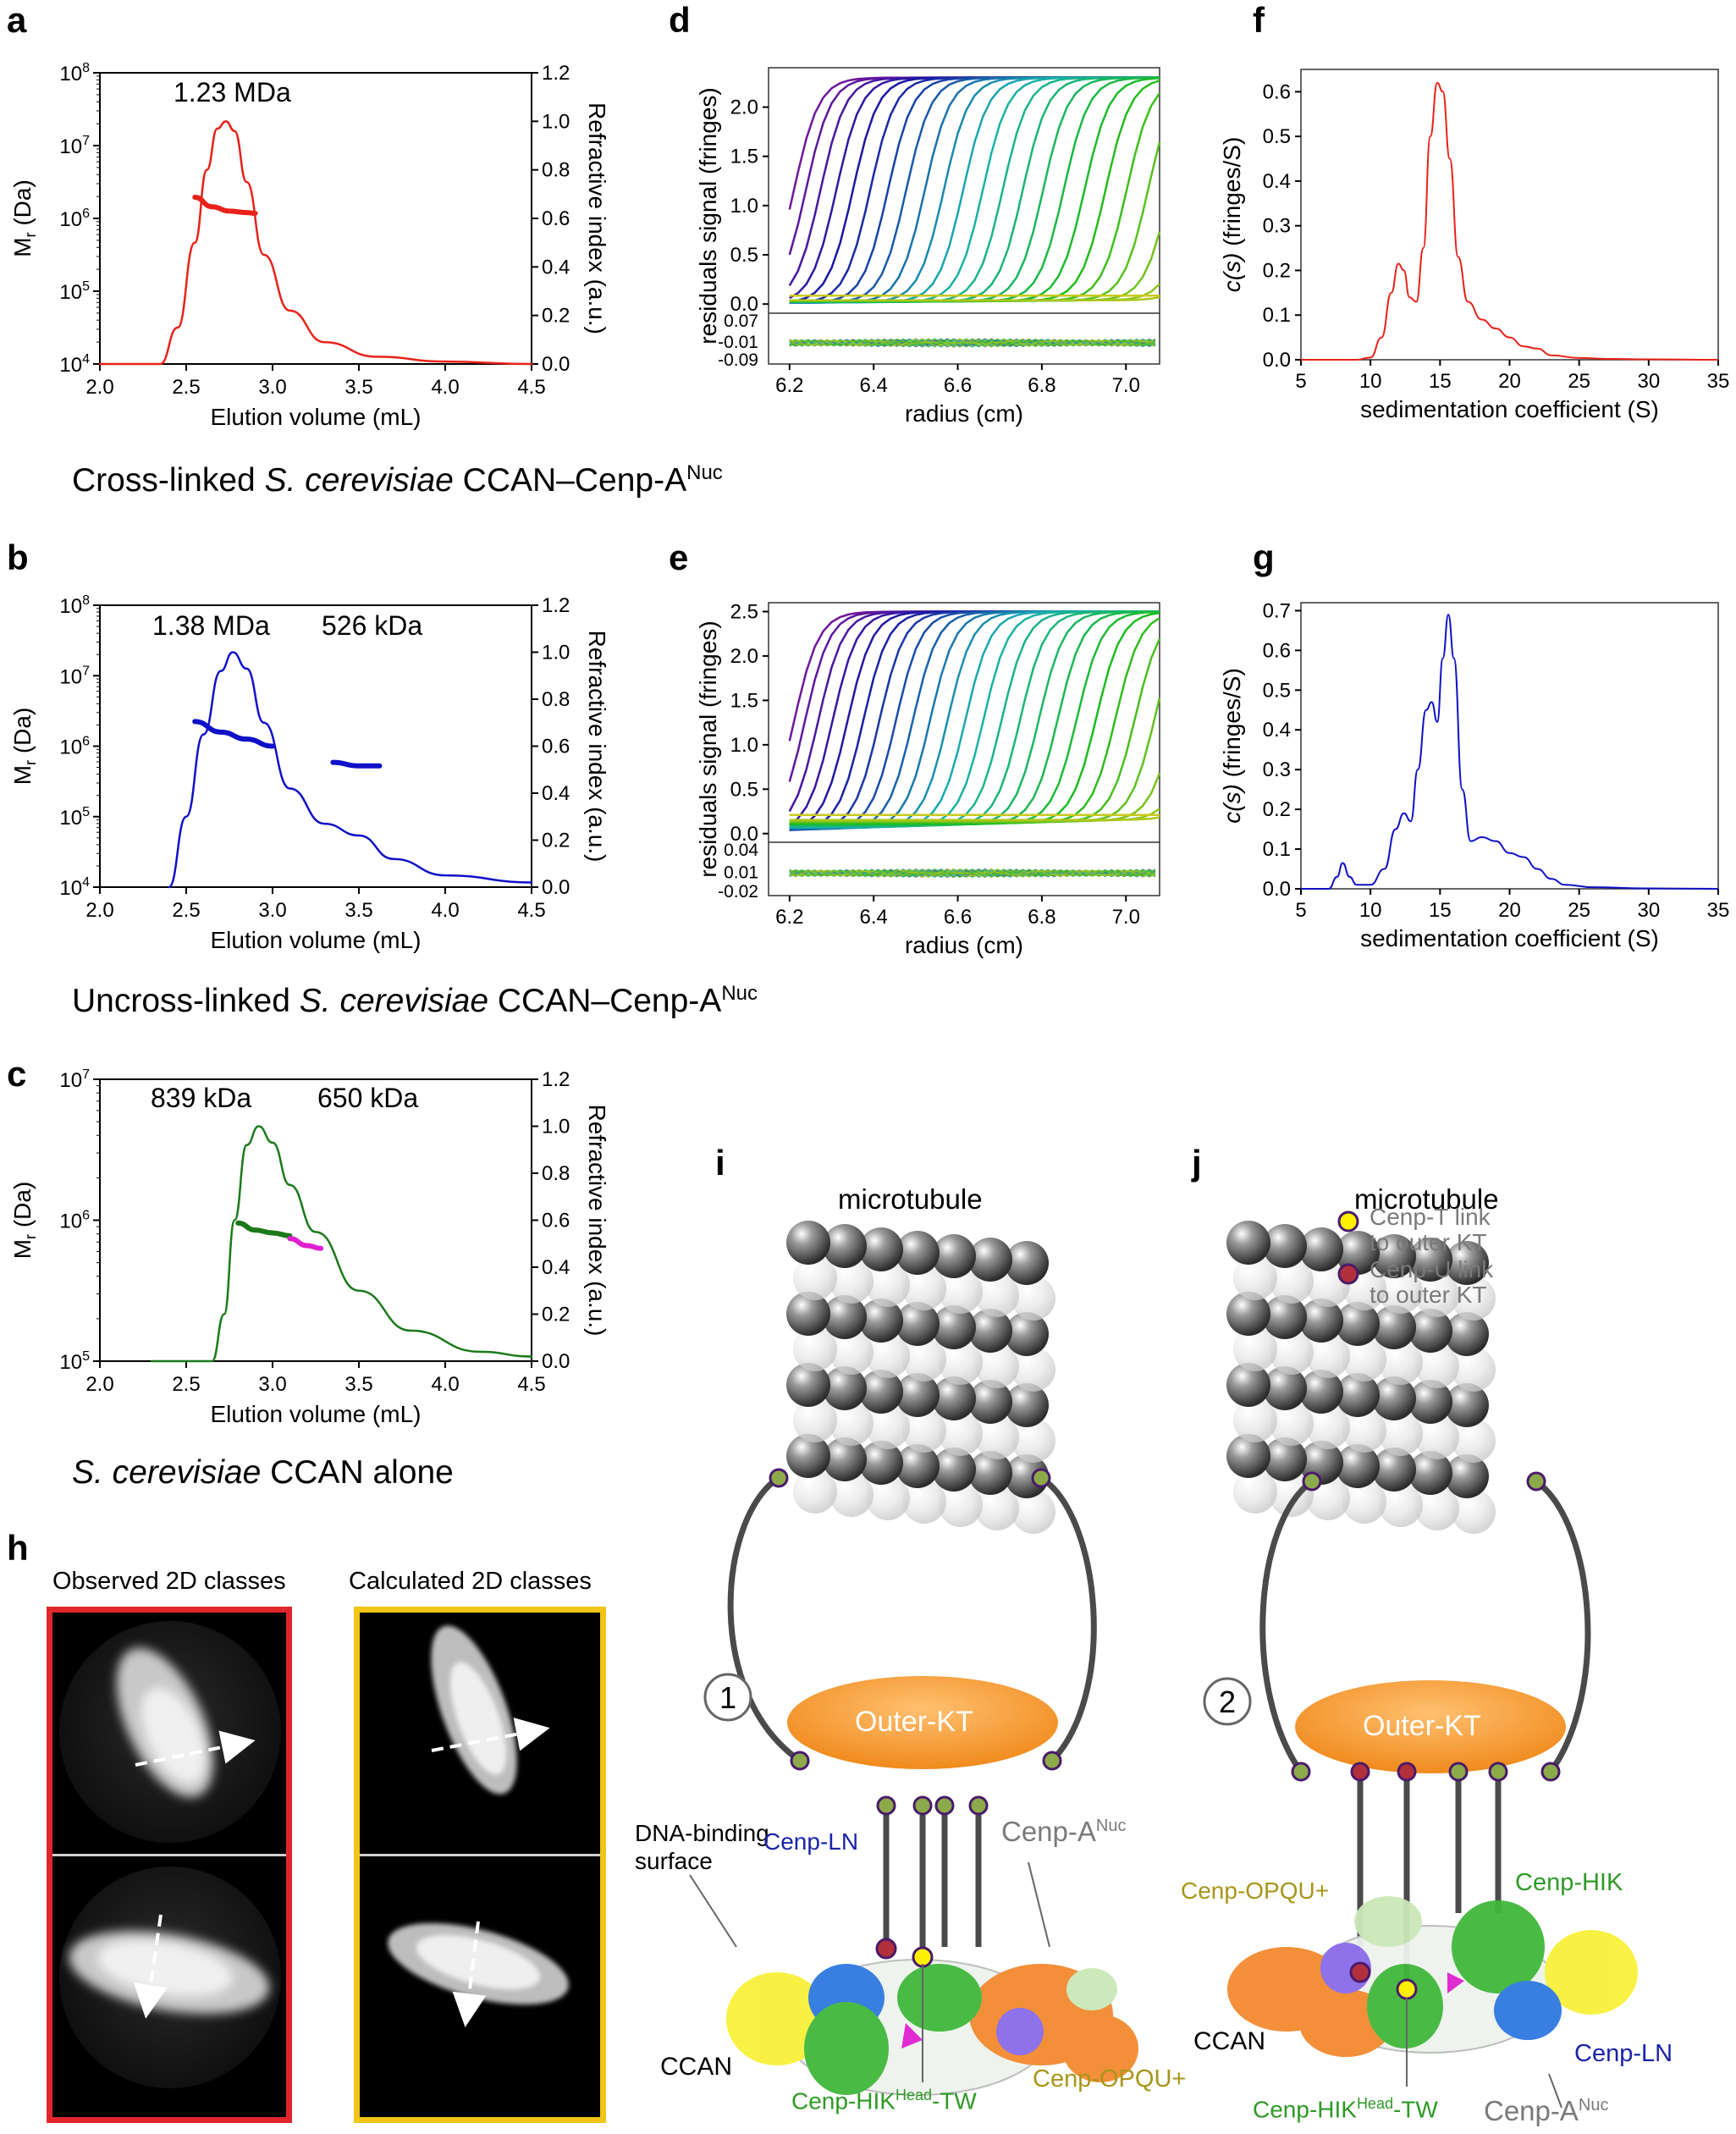 This screenshot has width=1736, height=2134. Describe the element at coordinates (1277, 91) in the screenshot. I see `y-tick-label: 0.6` at that location.